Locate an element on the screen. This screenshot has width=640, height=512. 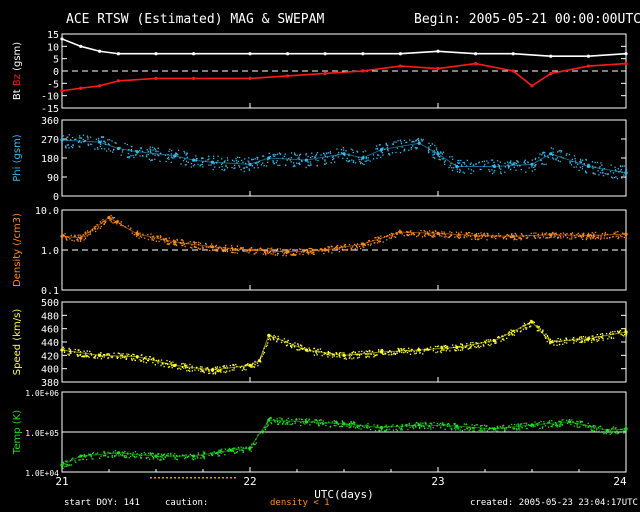
data-point-bt is located at coordinates (250, 54).